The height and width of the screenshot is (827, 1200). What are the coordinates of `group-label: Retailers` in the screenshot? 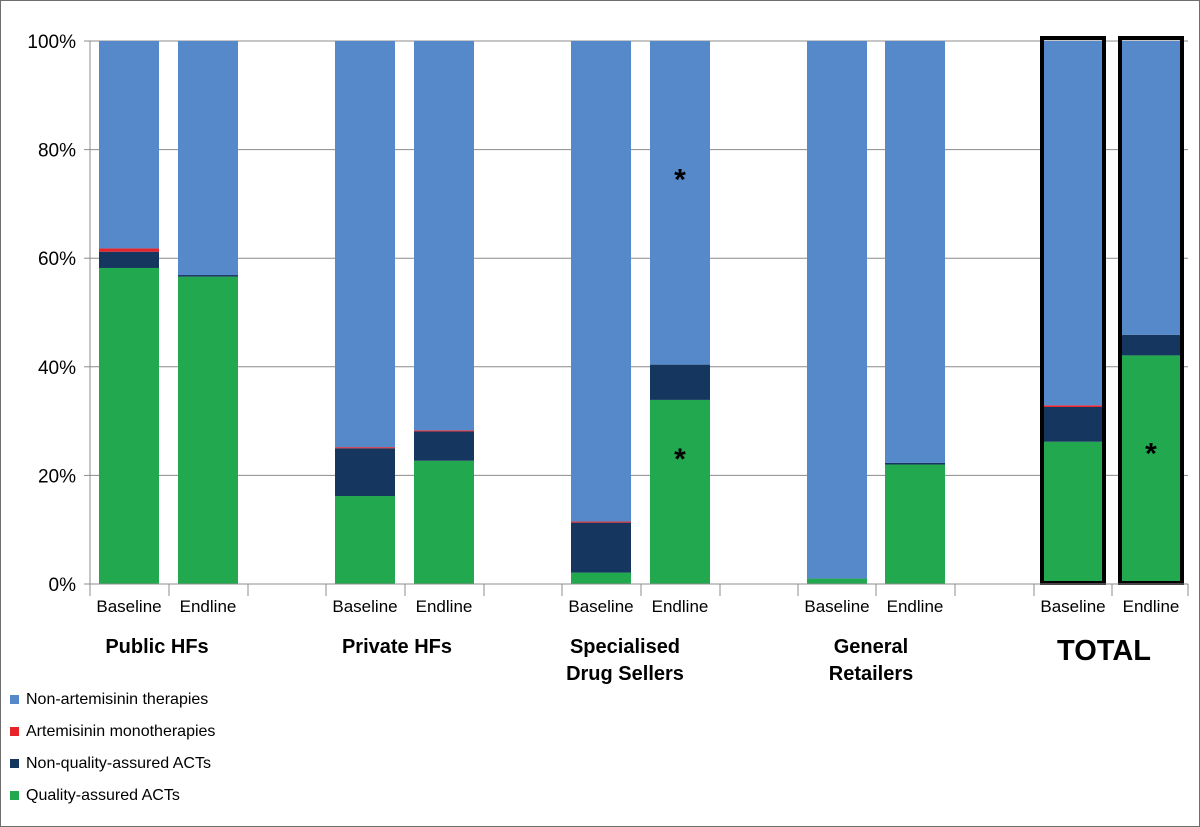 It's located at (871, 674).